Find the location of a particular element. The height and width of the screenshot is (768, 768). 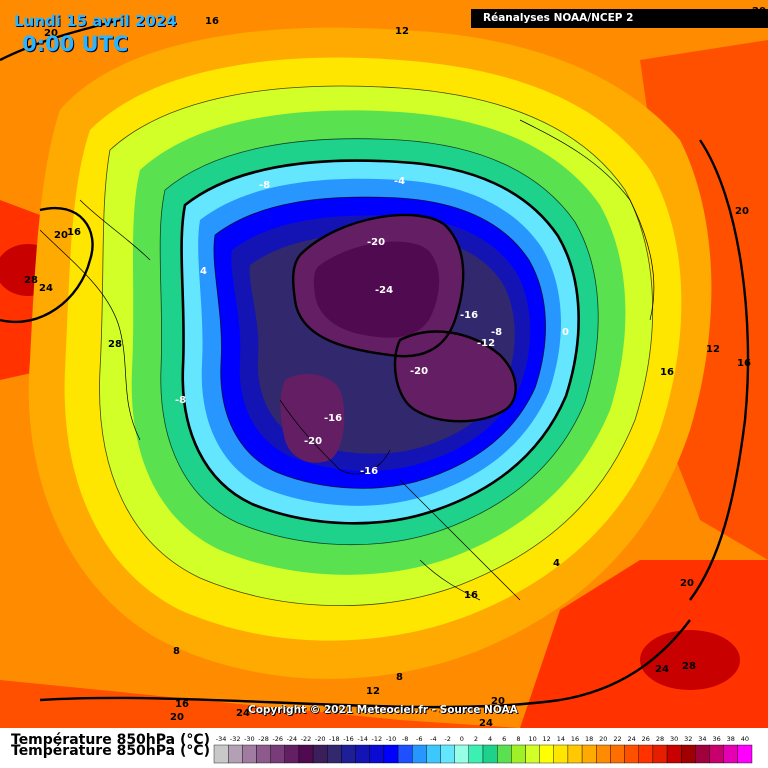

legend-tick-label: 22 is located at coordinates (617, 739).